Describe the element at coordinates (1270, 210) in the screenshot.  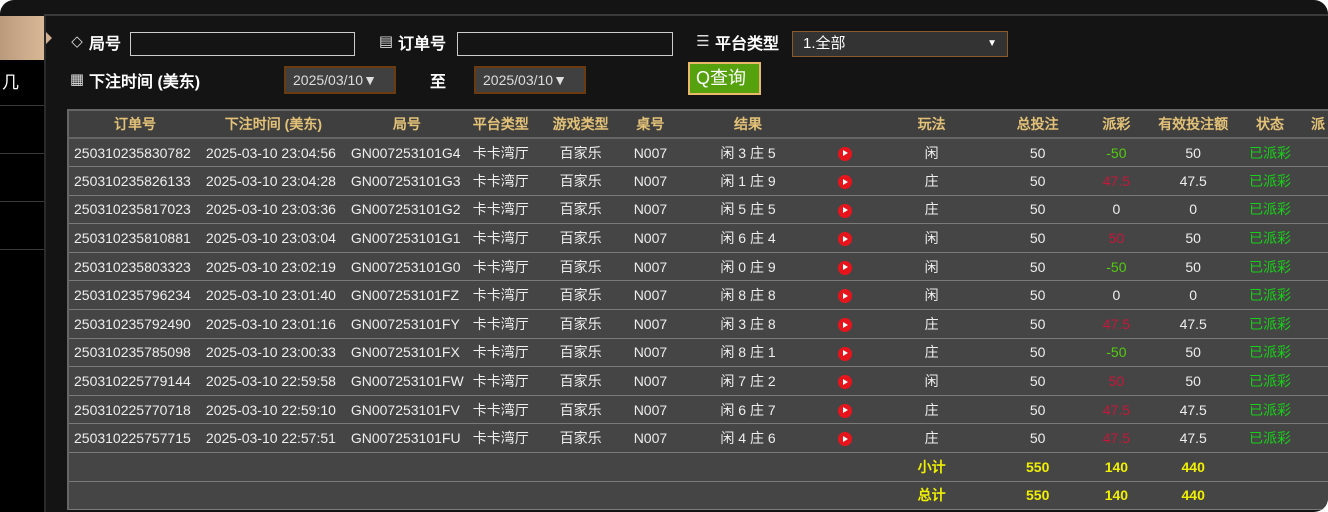
I see `status-cell: 已派彩` at that location.